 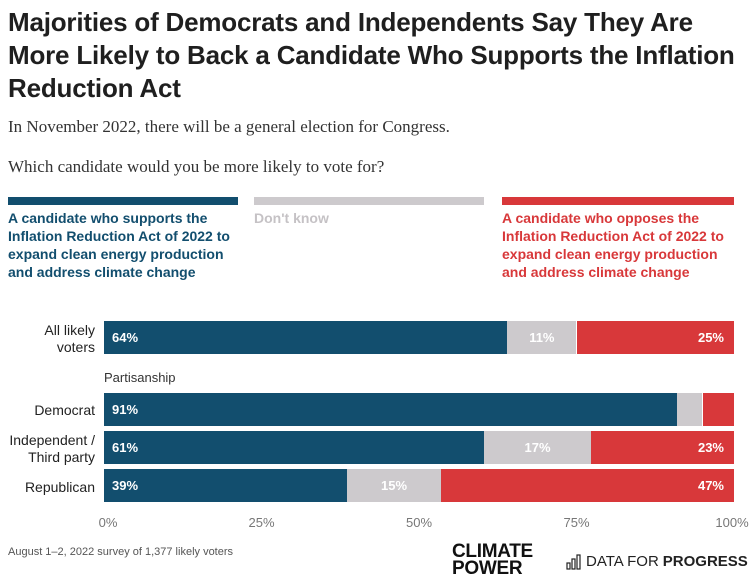 What do you see at coordinates (123, 201) in the screenshot?
I see `legend-swatch-supports` at bounding box center [123, 201].